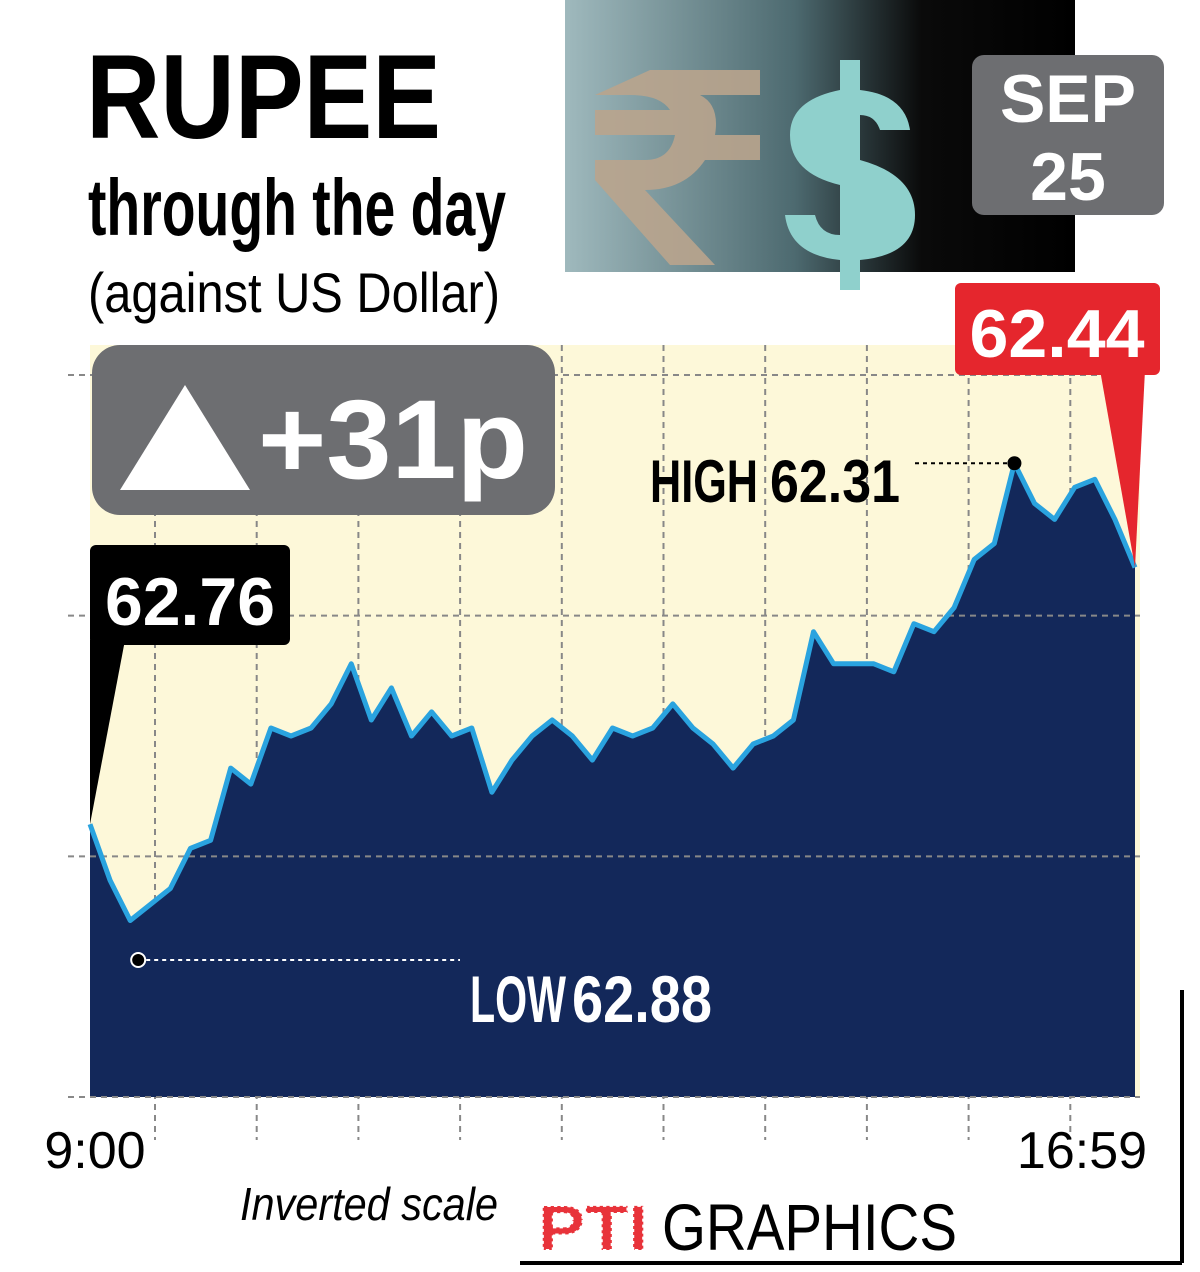  Describe the element at coordinates (94, 1151) in the screenshot. I see `x-tick-label: 9:00` at that location.